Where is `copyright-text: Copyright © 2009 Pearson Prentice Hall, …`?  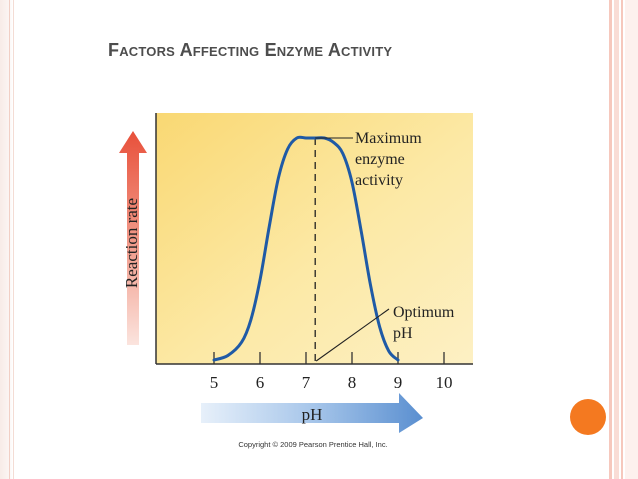 copyright-text: Copyright © 2009 Pearson Prentice Hall, … is located at coordinates (312, 444).